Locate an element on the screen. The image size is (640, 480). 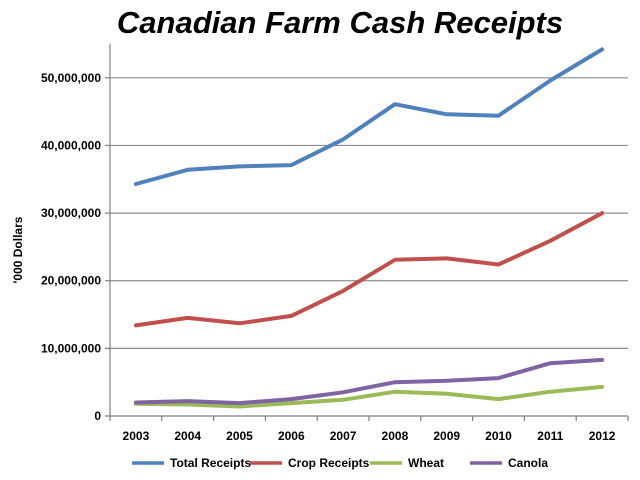
legend-label: Wheat is located at coordinates (426, 463).